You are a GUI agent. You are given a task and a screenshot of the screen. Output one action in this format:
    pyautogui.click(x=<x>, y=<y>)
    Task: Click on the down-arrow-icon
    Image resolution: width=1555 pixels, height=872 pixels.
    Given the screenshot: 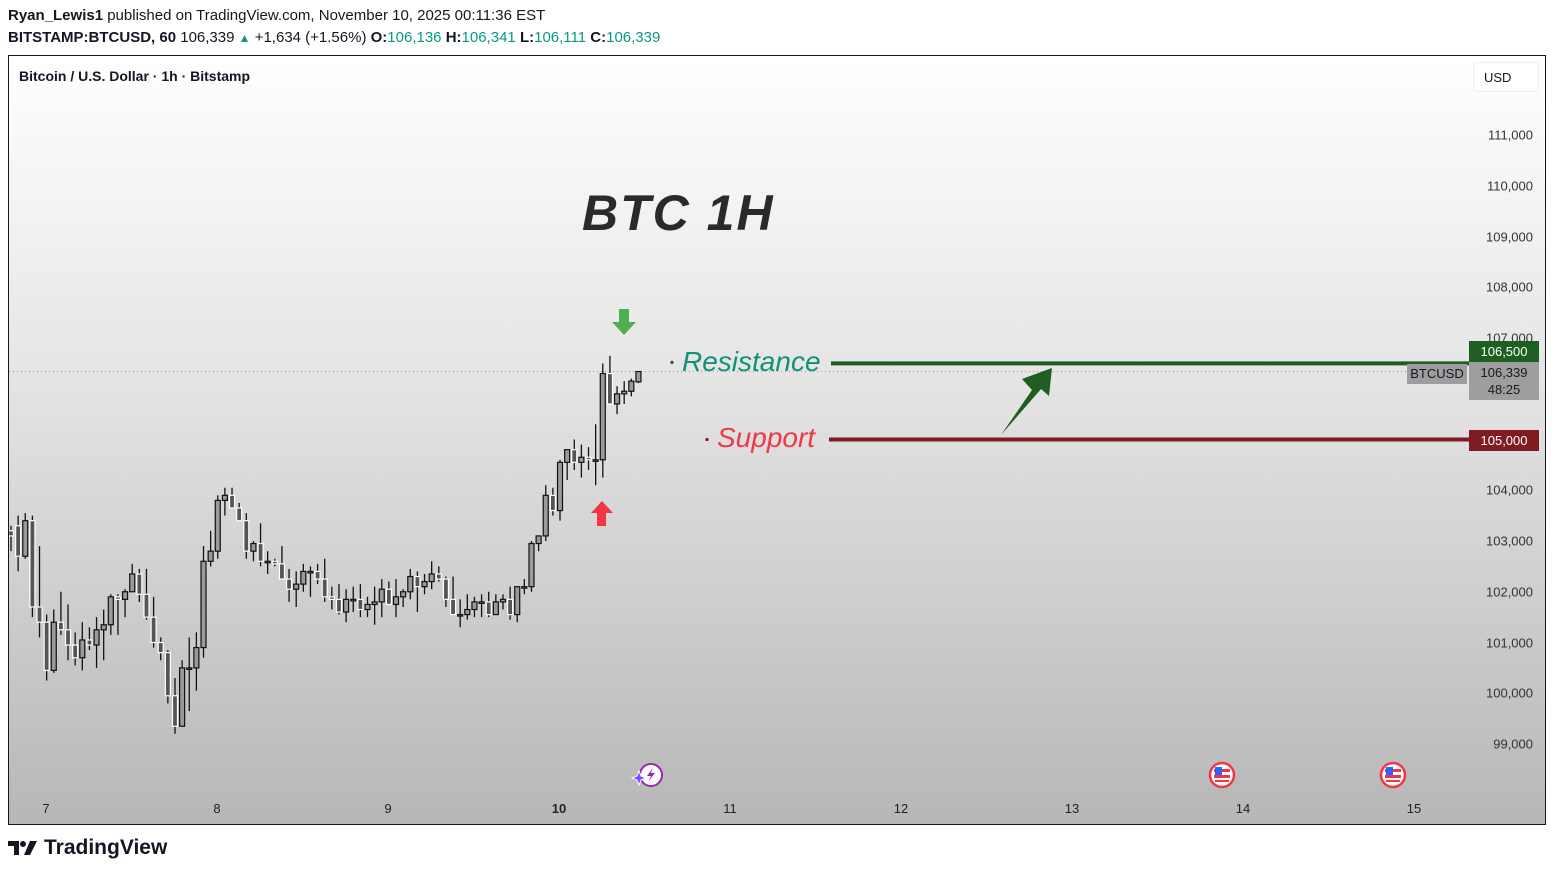 What is the action you would take?
    pyautogui.click(x=624, y=322)
    